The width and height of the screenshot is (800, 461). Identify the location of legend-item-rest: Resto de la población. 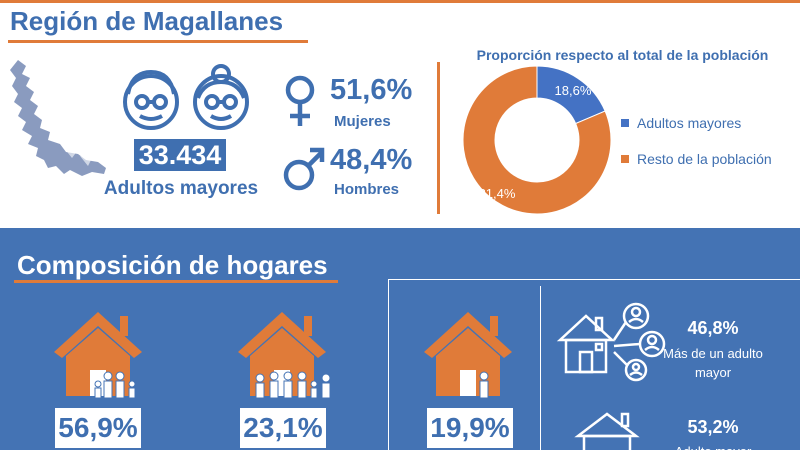
(696, 159).